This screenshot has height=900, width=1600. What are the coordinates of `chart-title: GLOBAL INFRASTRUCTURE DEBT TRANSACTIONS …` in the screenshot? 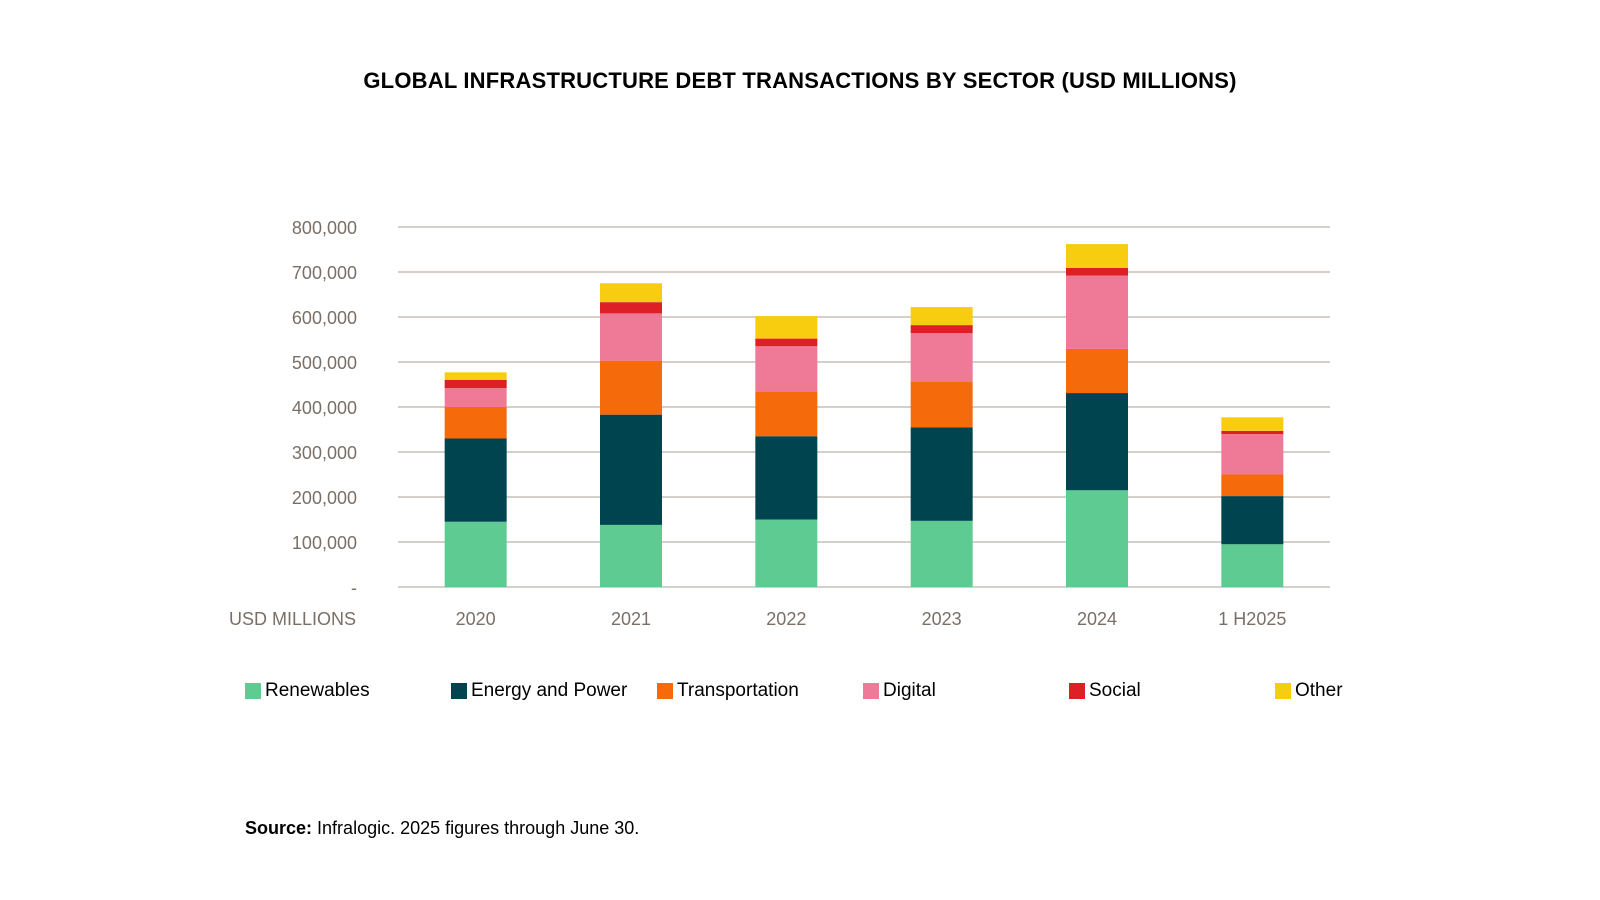 It's located at (800, 80).